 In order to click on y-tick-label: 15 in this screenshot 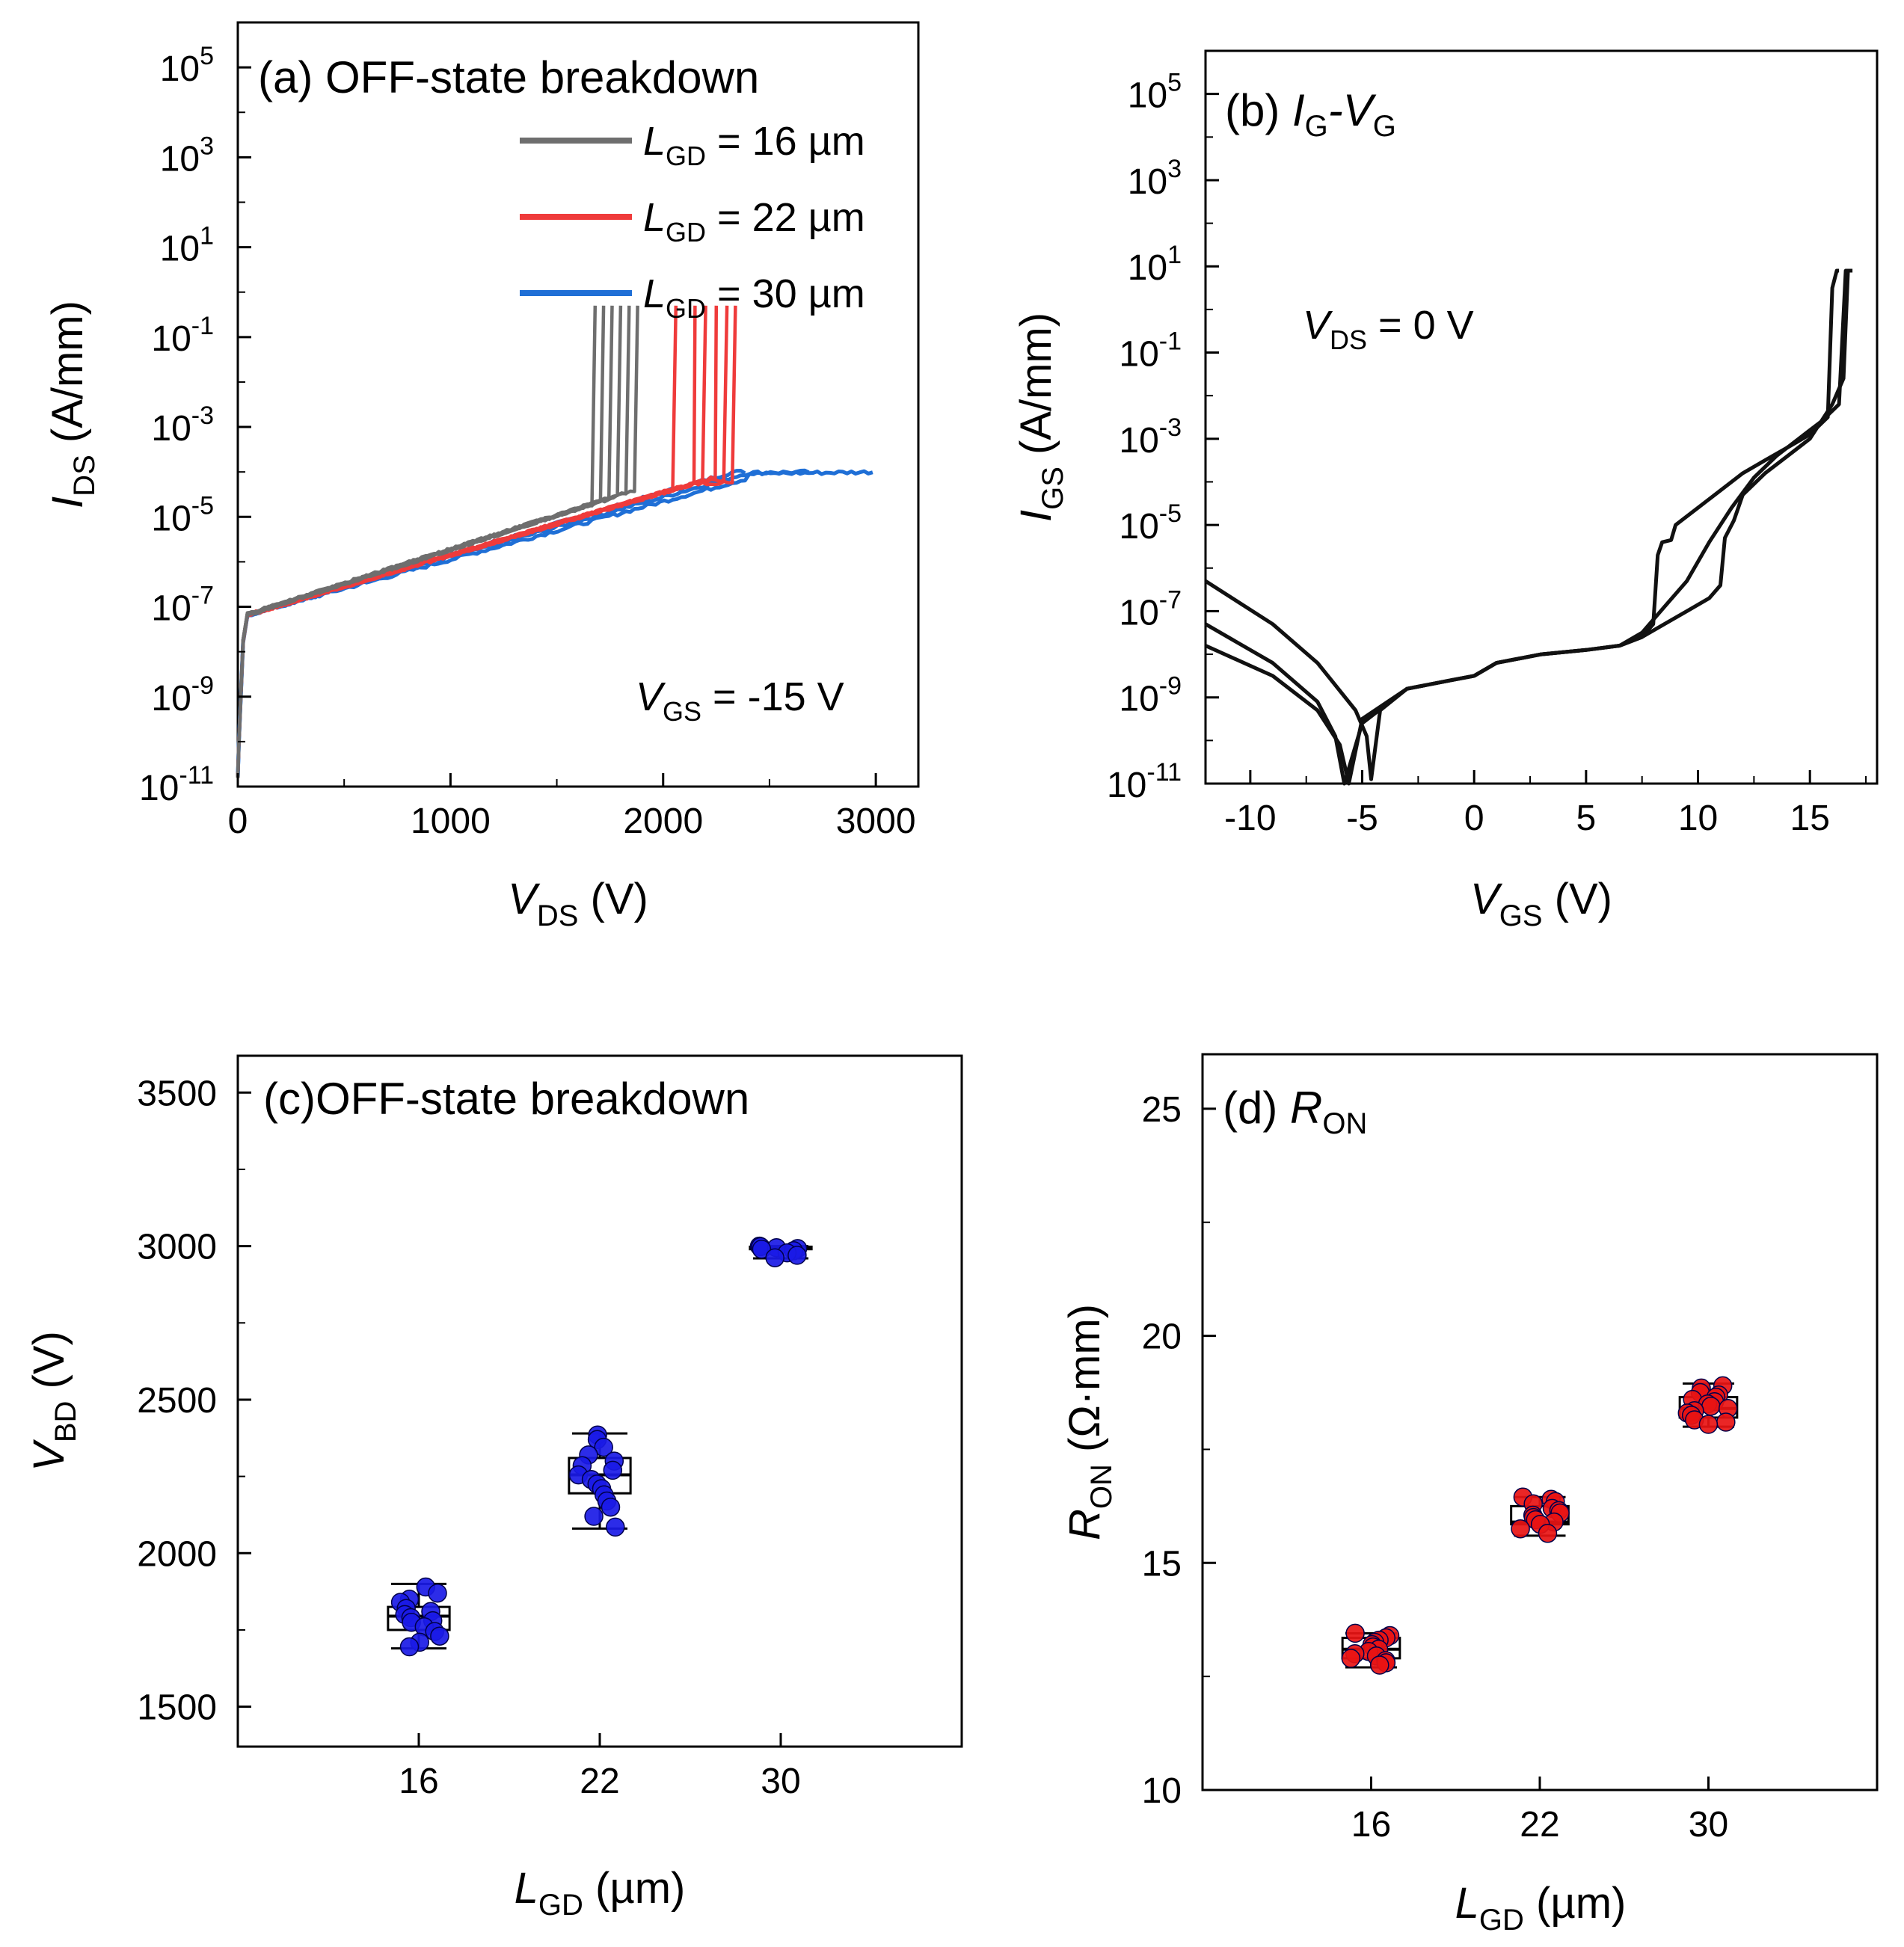, I will do `click(1162, 1564)`.